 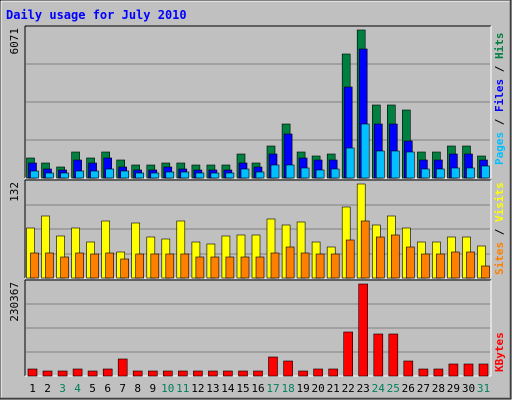 What do you see at coordinates (182, 388) in the screenshot?
I see `x-tick-label-day-11: 11` at bounding box center [182, 388].